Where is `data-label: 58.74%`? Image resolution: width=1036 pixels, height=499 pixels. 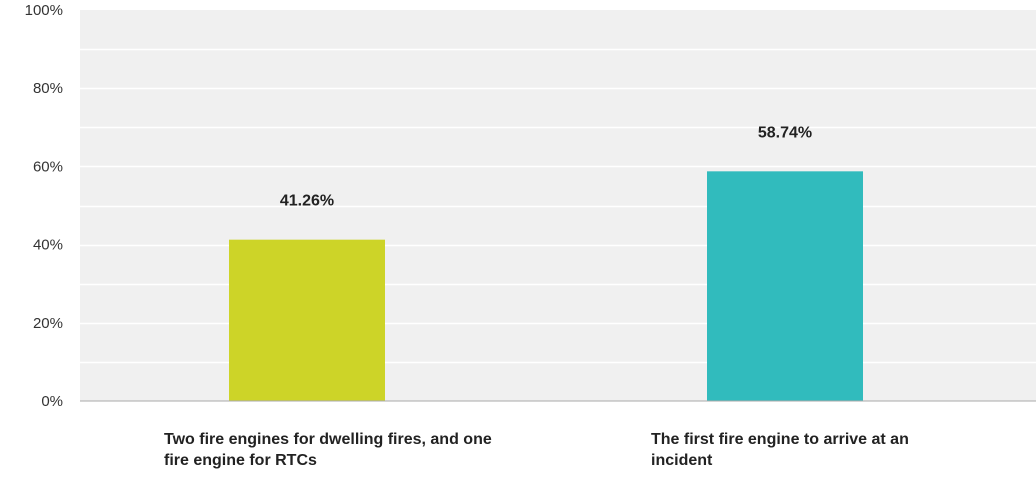 data-label: 58.74% is located at coordinates (785, 132).